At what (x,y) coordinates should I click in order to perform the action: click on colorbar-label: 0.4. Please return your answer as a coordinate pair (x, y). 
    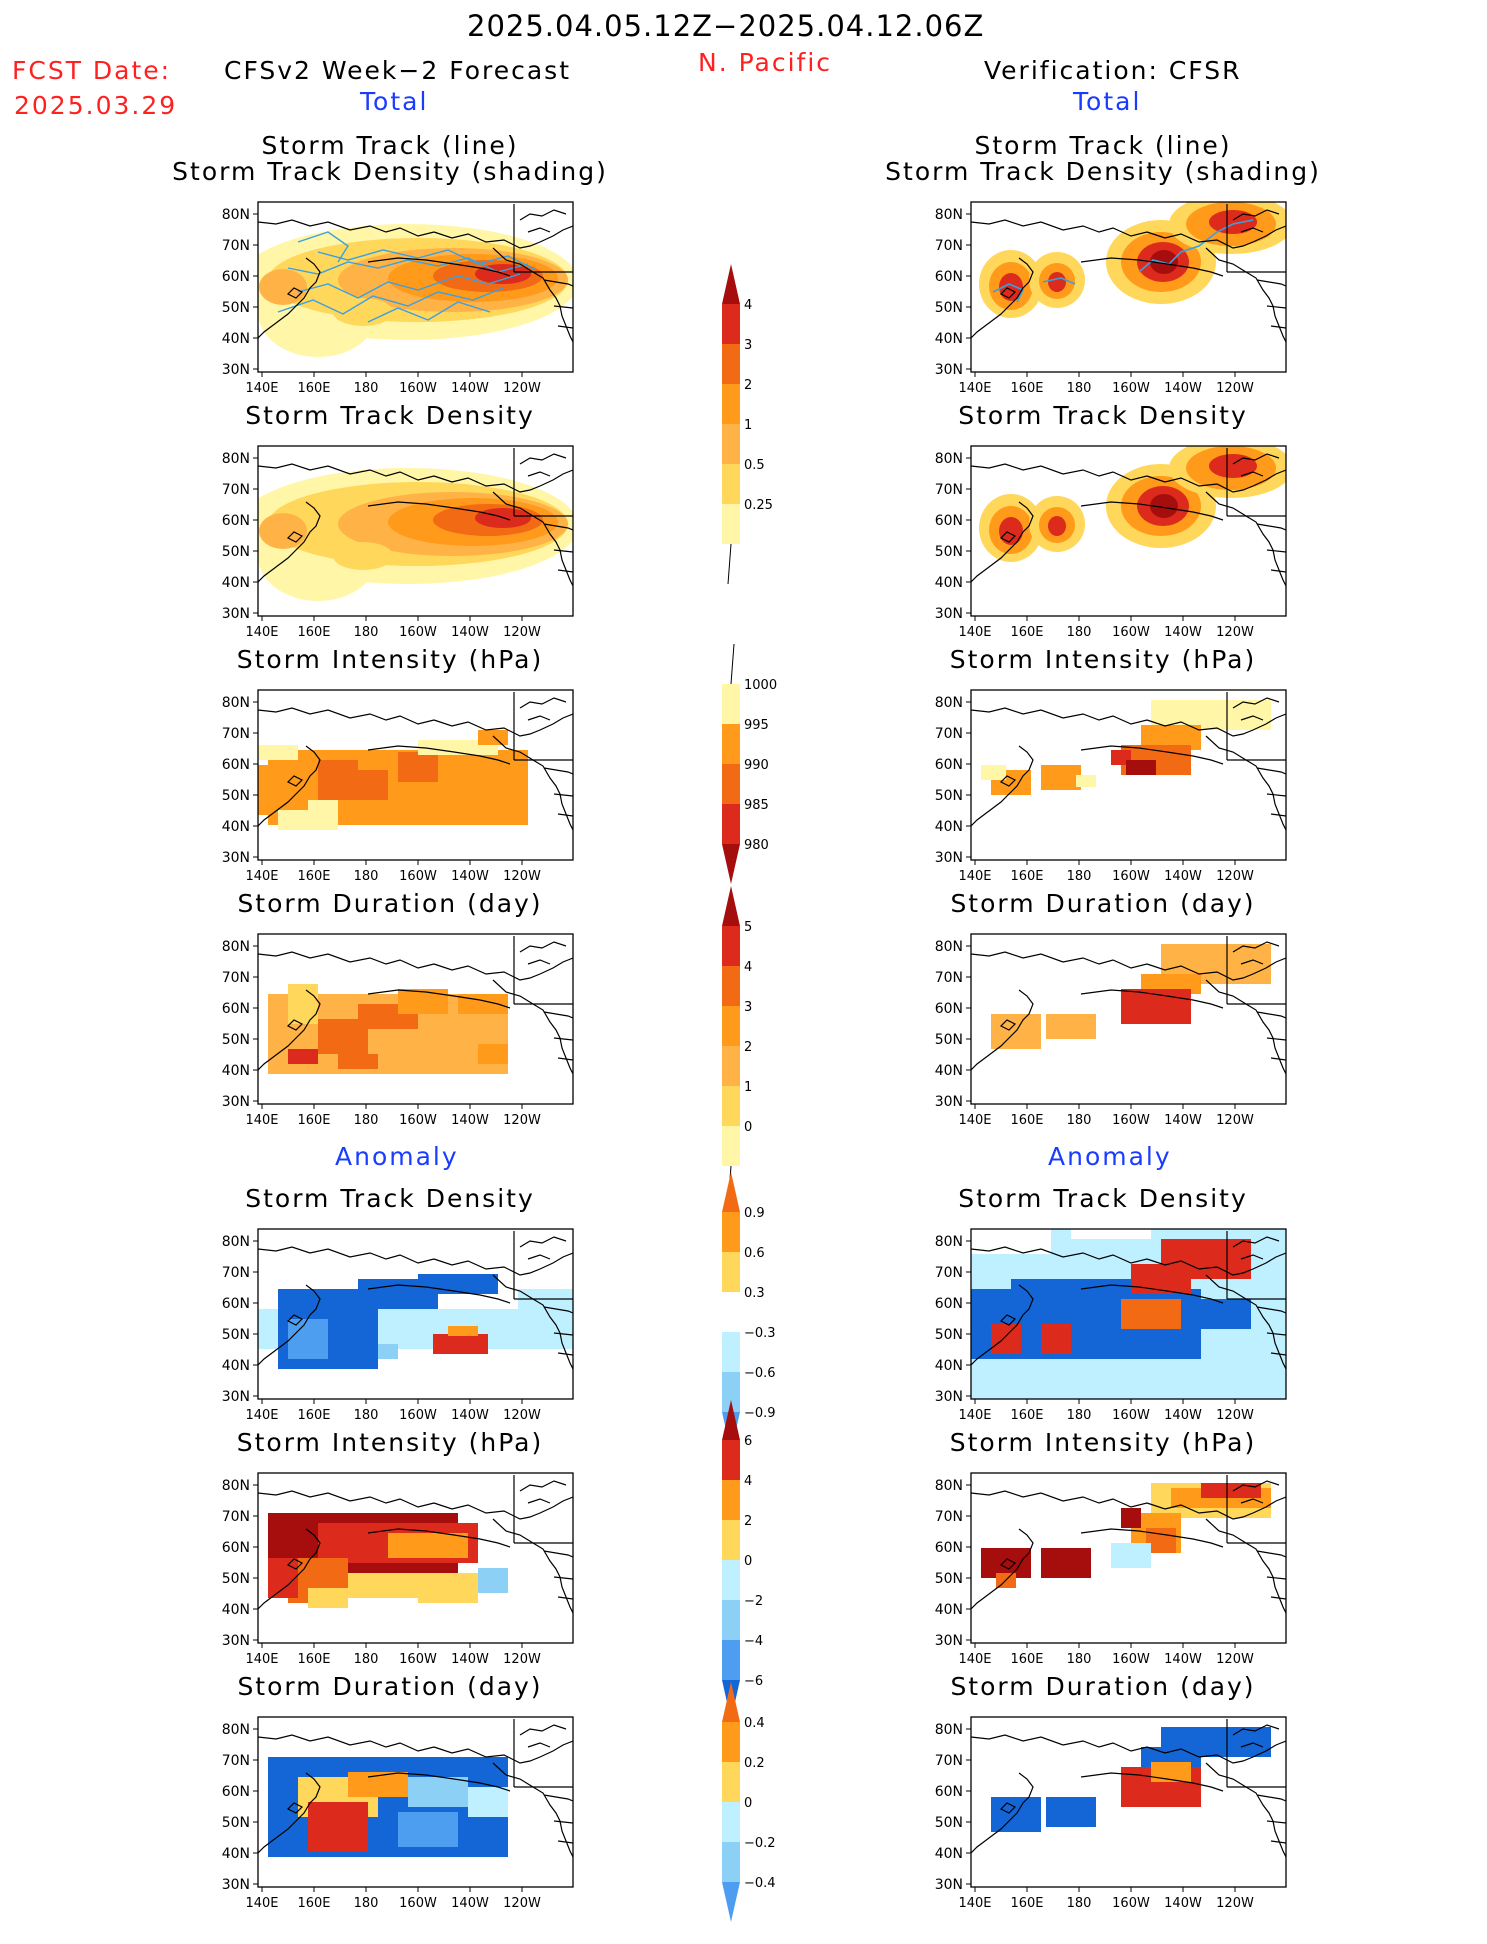
    Looking at the image, I should click on (754, 1723).